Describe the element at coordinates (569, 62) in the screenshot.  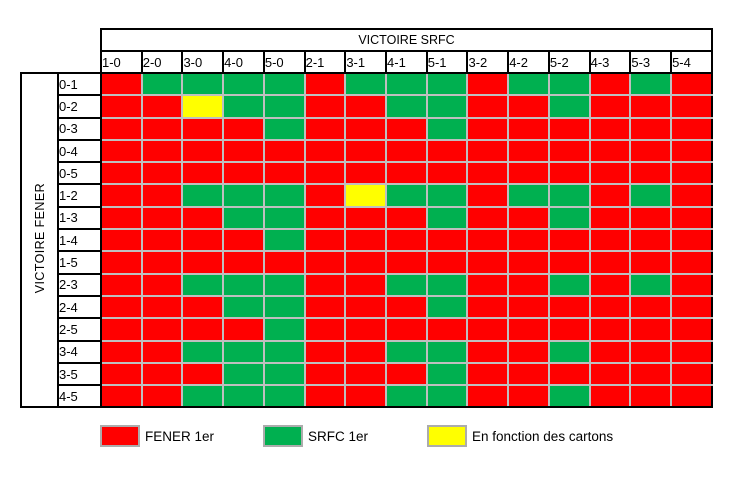
I see `column-label-5-2: 5-2` at that location.